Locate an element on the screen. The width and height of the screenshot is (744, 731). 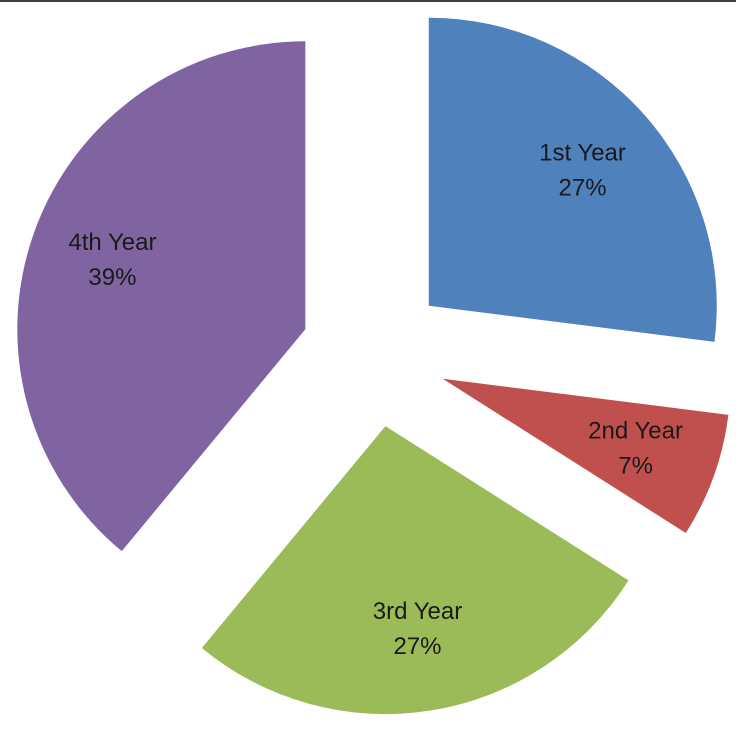
slice-category-label: 4th Year is located at coordinates (112, 242).